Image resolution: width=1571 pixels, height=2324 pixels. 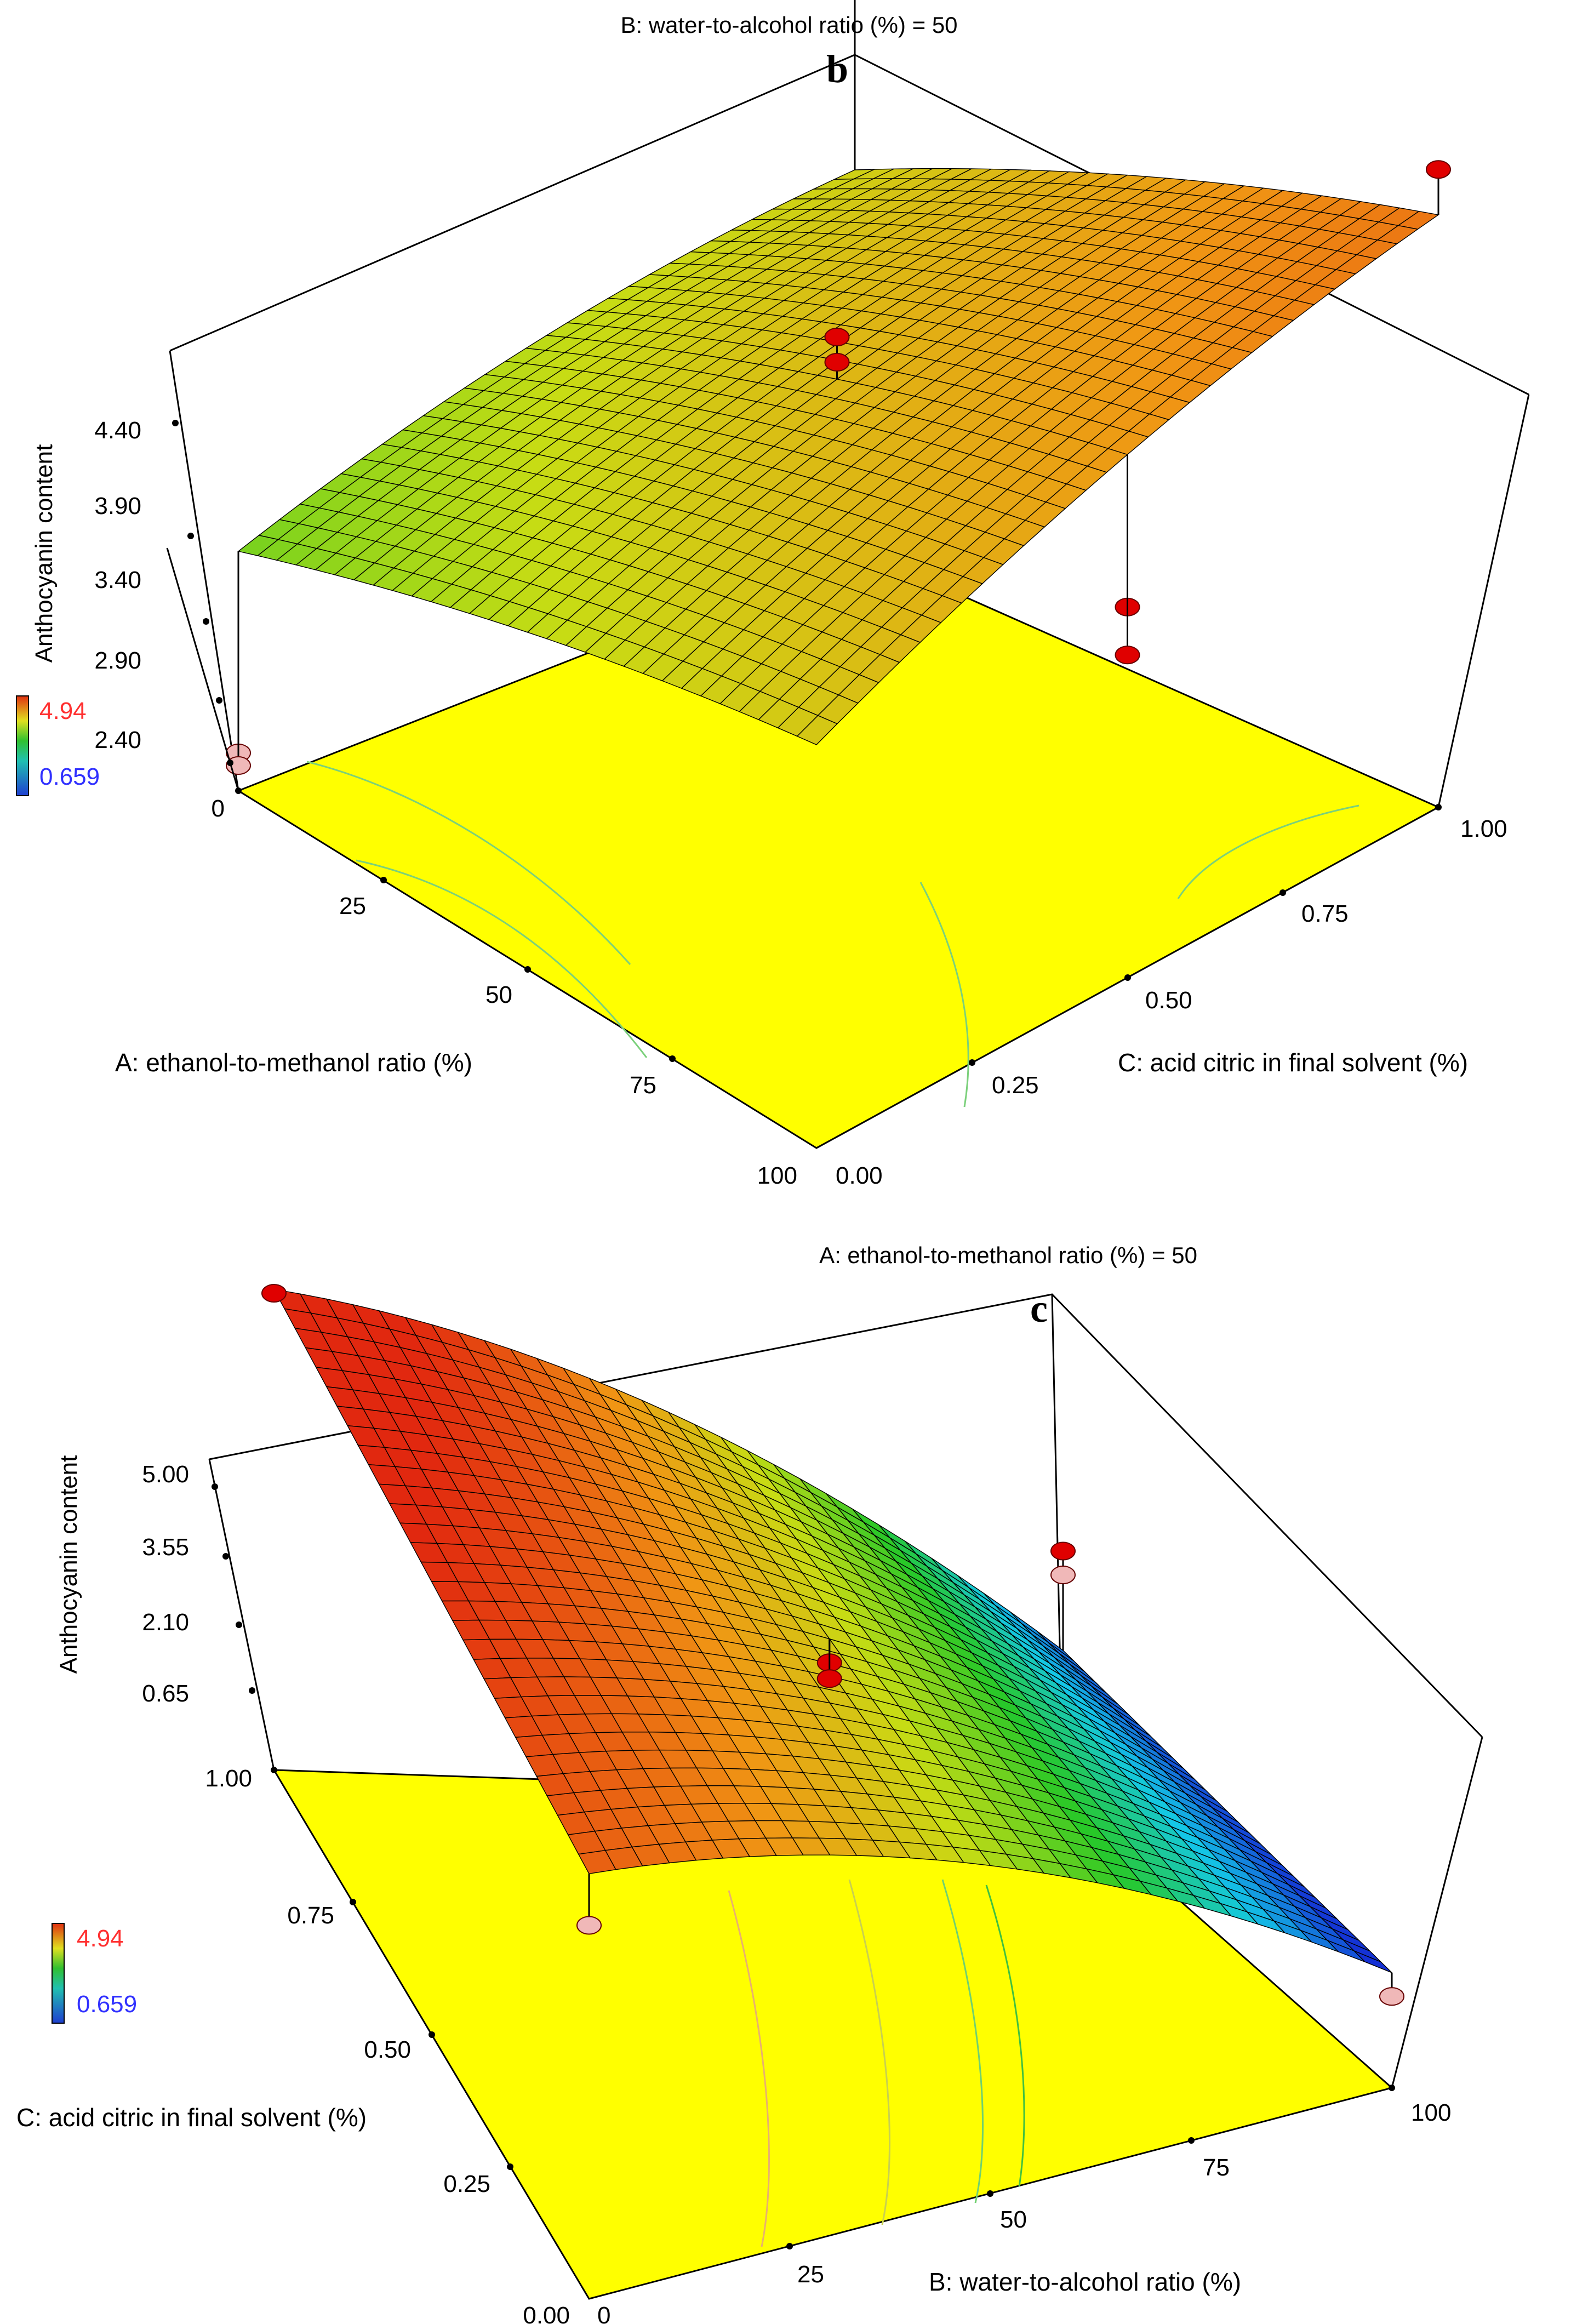 What do you see at coordinates (117, 430) in the screenshot?
I see `z-tick-label: 4.40` at bounding box center [117, 430].